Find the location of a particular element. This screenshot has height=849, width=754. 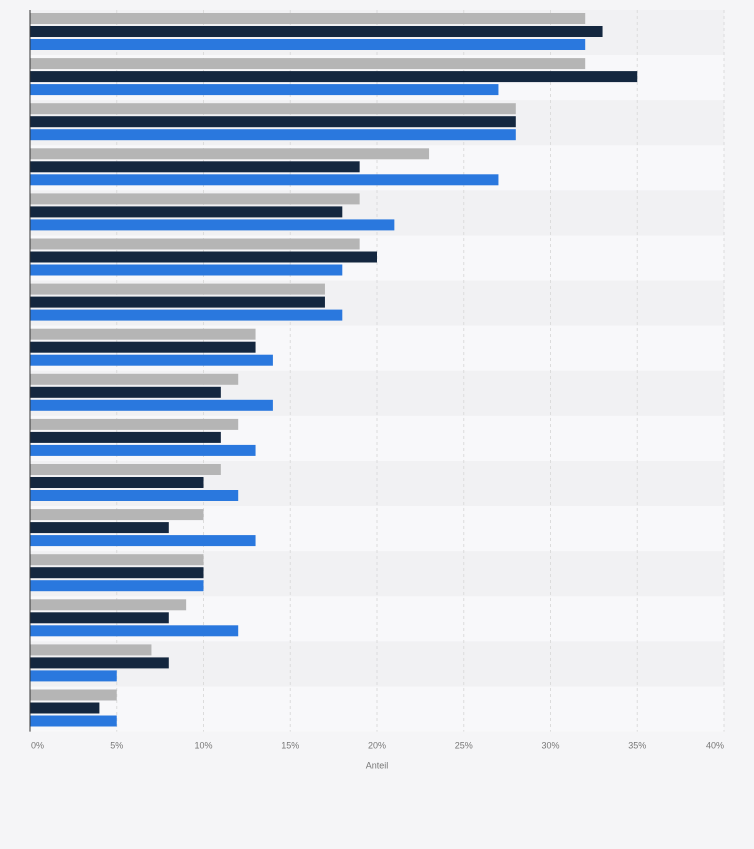

x-tick-label: 40% is located at coordinates (715, 746).